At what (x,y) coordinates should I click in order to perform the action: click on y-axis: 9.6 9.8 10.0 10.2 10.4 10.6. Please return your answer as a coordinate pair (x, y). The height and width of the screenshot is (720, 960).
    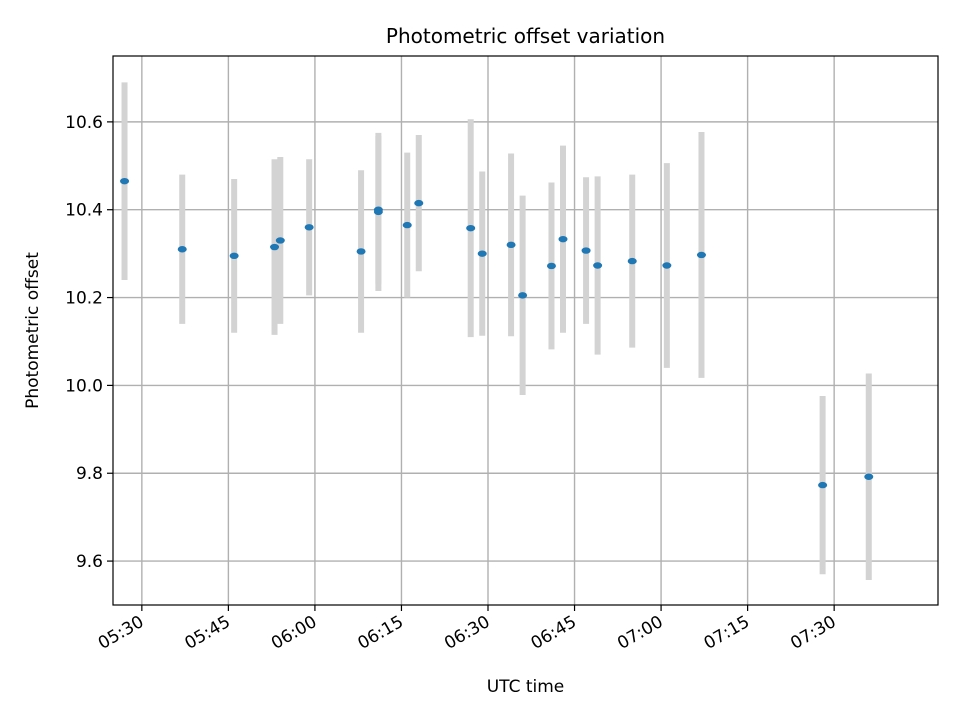
    Looking at the image, I should click on (89, 342).